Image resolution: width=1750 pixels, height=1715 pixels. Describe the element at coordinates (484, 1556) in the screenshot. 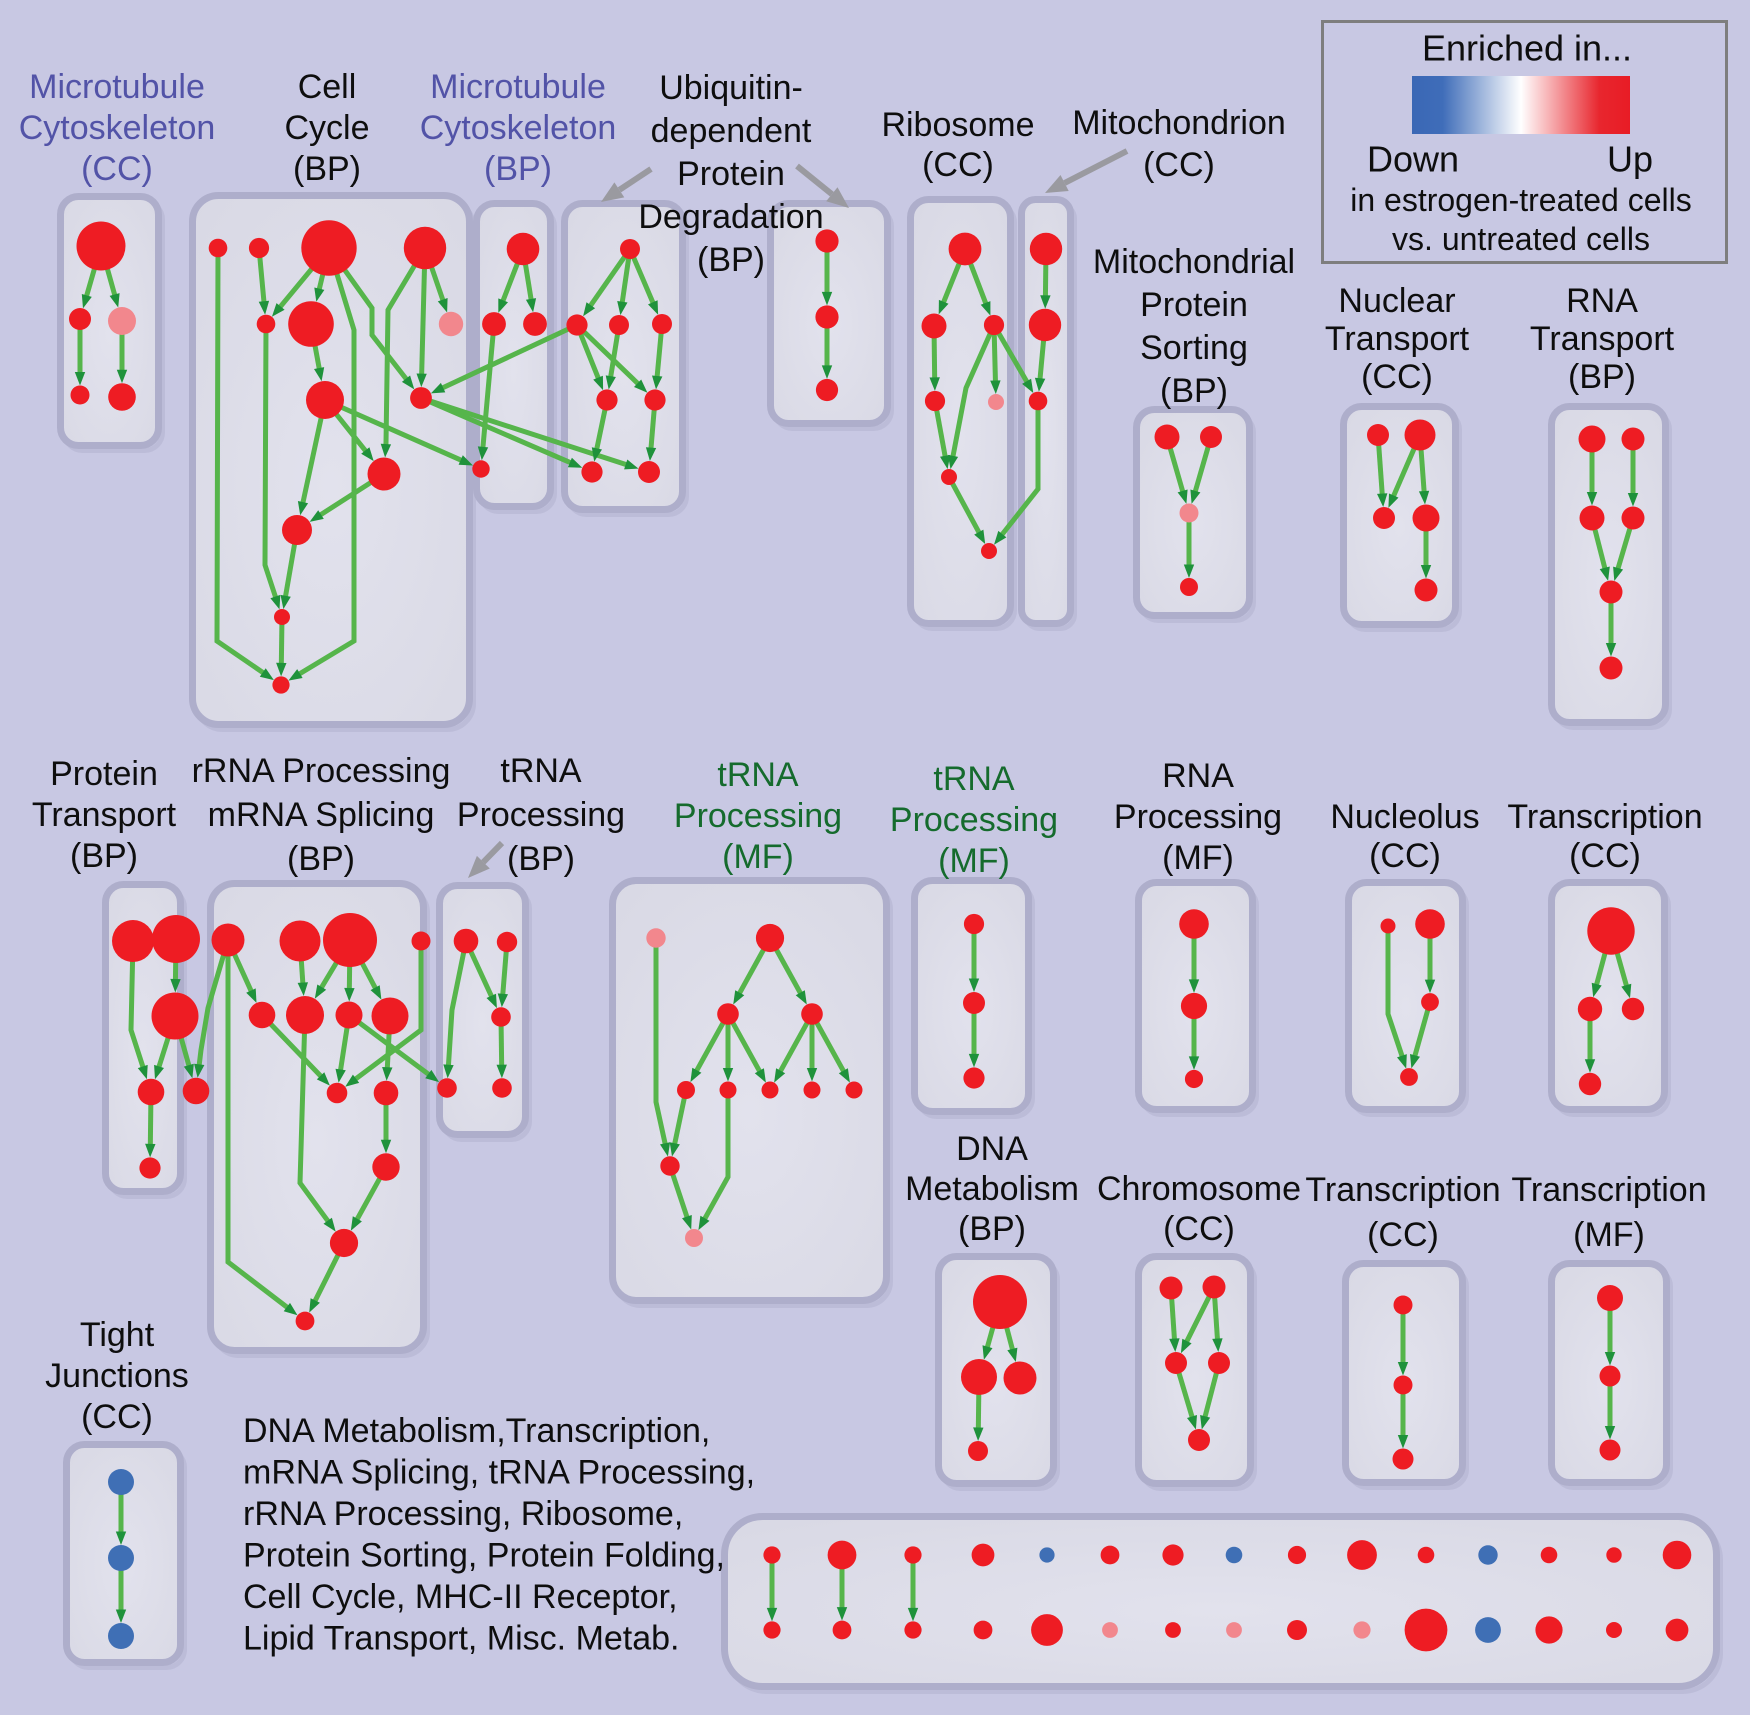

I see `svg-text:Protein Sorting, Protein Foldi: Protein Sorting, Protein Folding,` at that location.